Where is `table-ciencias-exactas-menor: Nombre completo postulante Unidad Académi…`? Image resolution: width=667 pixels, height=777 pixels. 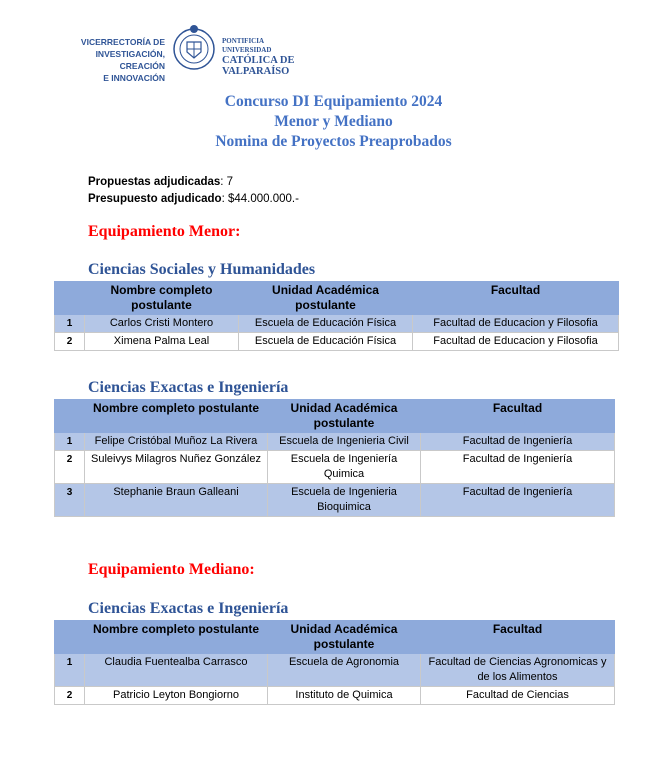
table-ciencias-exactas-menor: Nombre completo postulante Unidad Académi… is located at coordinates (334, 458).